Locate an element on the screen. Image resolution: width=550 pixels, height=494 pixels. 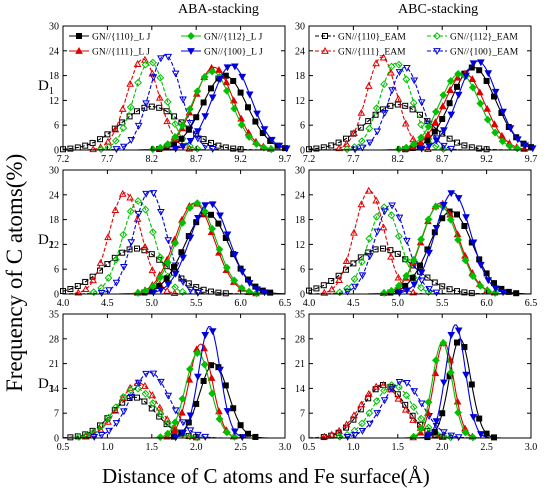
x-tick-label: 1.0 is located at coordinates (107, 447).